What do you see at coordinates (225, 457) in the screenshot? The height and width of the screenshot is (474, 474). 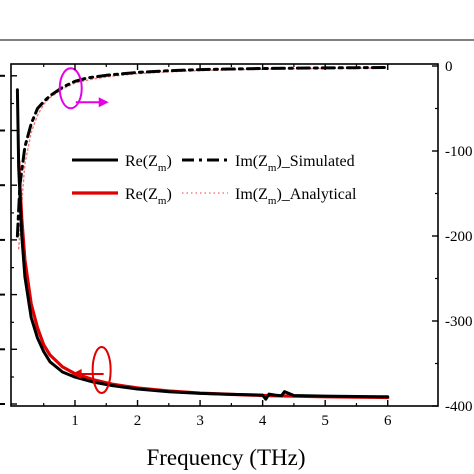 I see `x-axis-title: Frequency (THz)` at bounding box center [225, 457].